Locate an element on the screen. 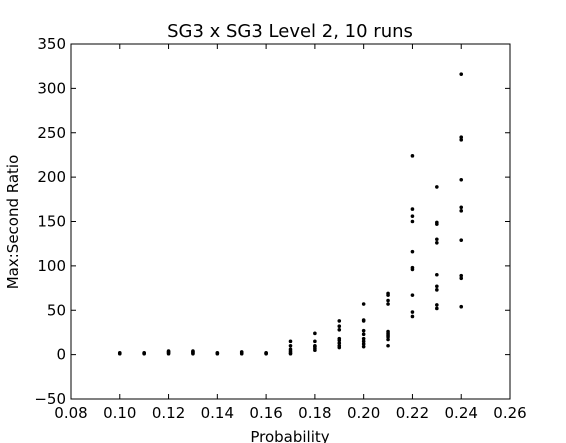 The image size is (566, 443). y-axis-label: Max:Second Ratio is located at coordinates (13, 222).